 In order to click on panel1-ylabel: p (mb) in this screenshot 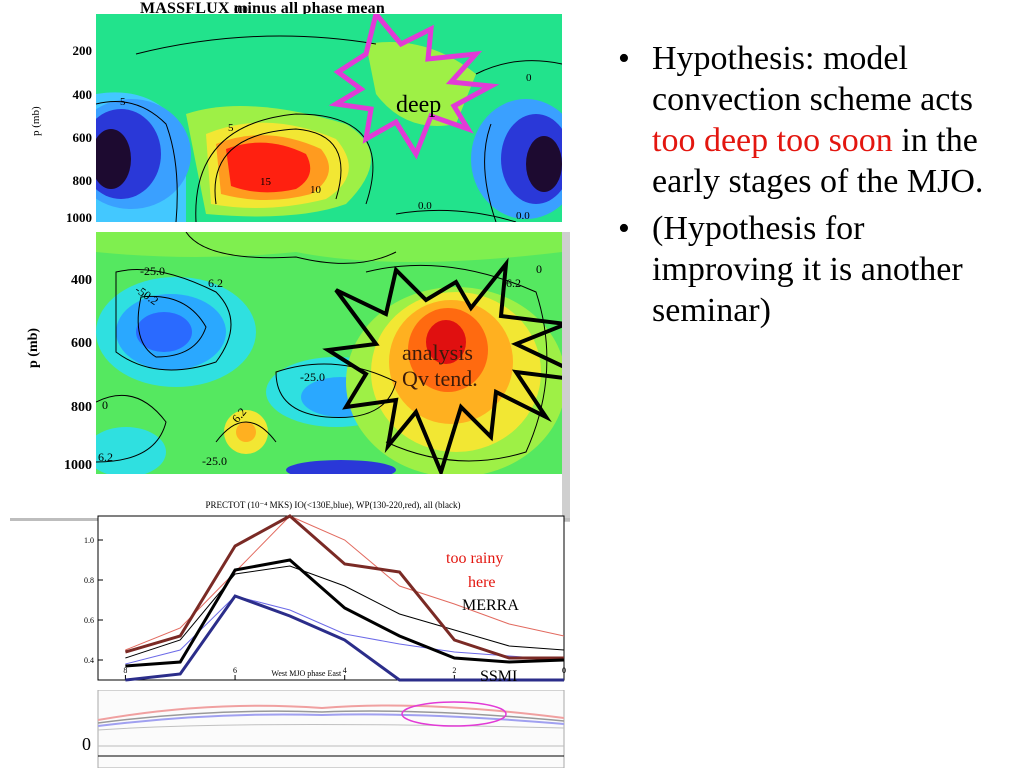, I will do `click(36, 121)`.